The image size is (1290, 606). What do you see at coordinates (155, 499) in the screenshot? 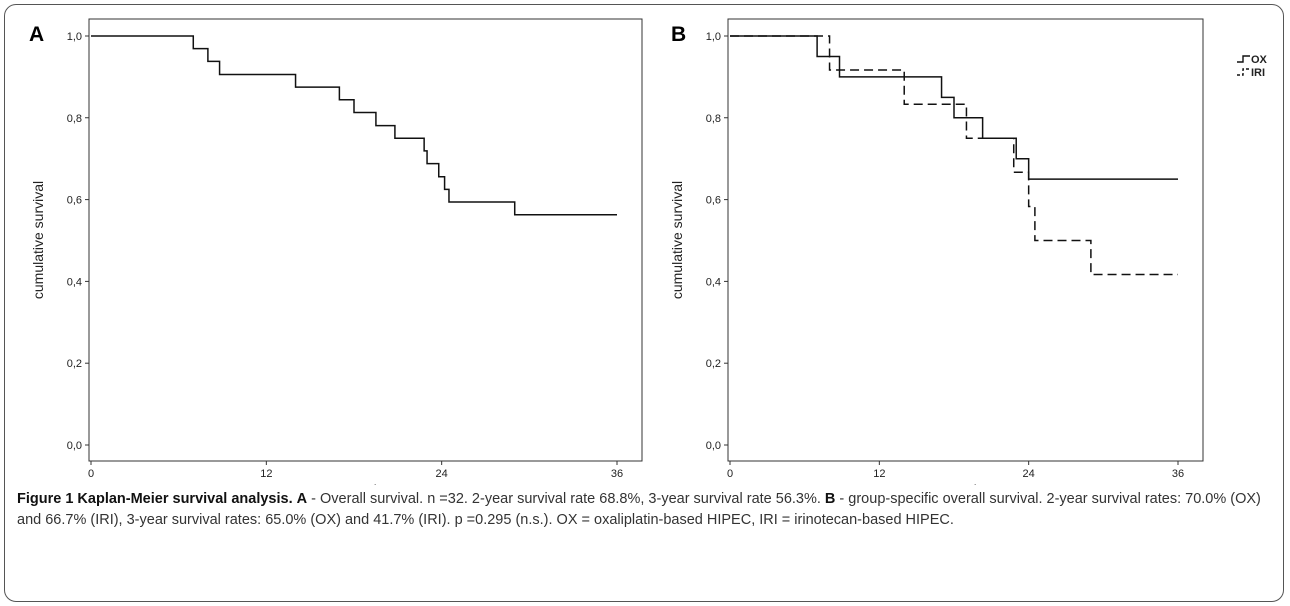
I see `caption-figure-label: Figure 1 Kaplan-Meier survival analysis.` at bounding box center [155, 499].